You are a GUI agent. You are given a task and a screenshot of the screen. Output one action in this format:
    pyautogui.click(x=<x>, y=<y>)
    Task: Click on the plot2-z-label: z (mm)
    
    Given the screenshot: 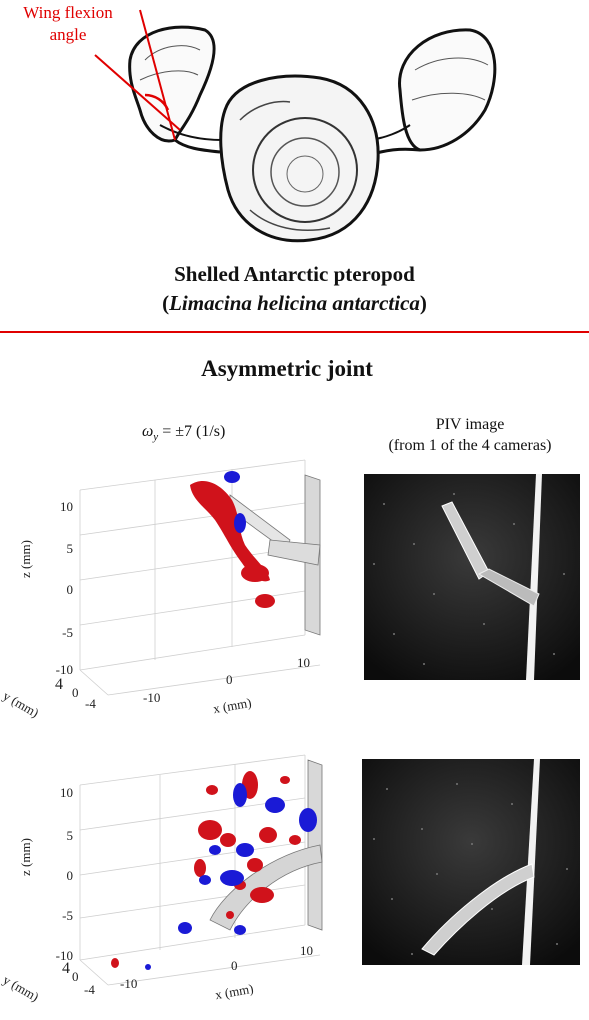 What is the action you would take?
    pyautogui.click(x=25, y=857)
    